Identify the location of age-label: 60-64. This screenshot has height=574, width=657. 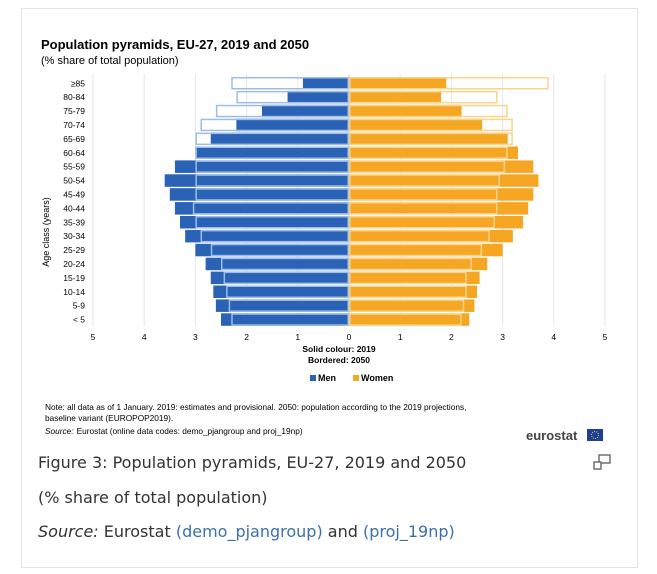
(74, 153).